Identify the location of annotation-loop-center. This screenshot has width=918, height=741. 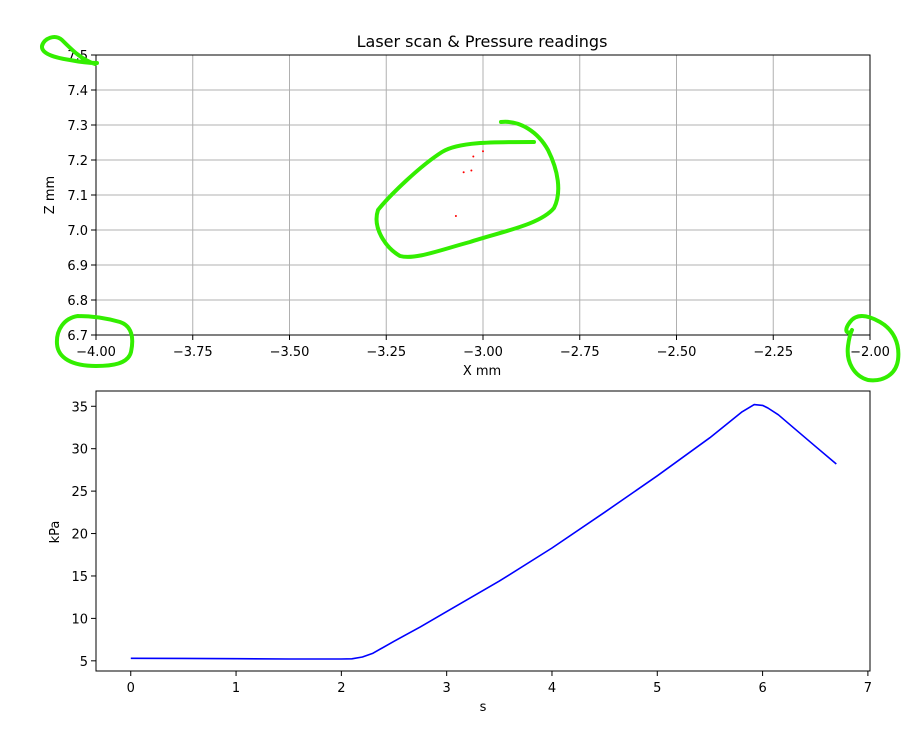
(467, 189).